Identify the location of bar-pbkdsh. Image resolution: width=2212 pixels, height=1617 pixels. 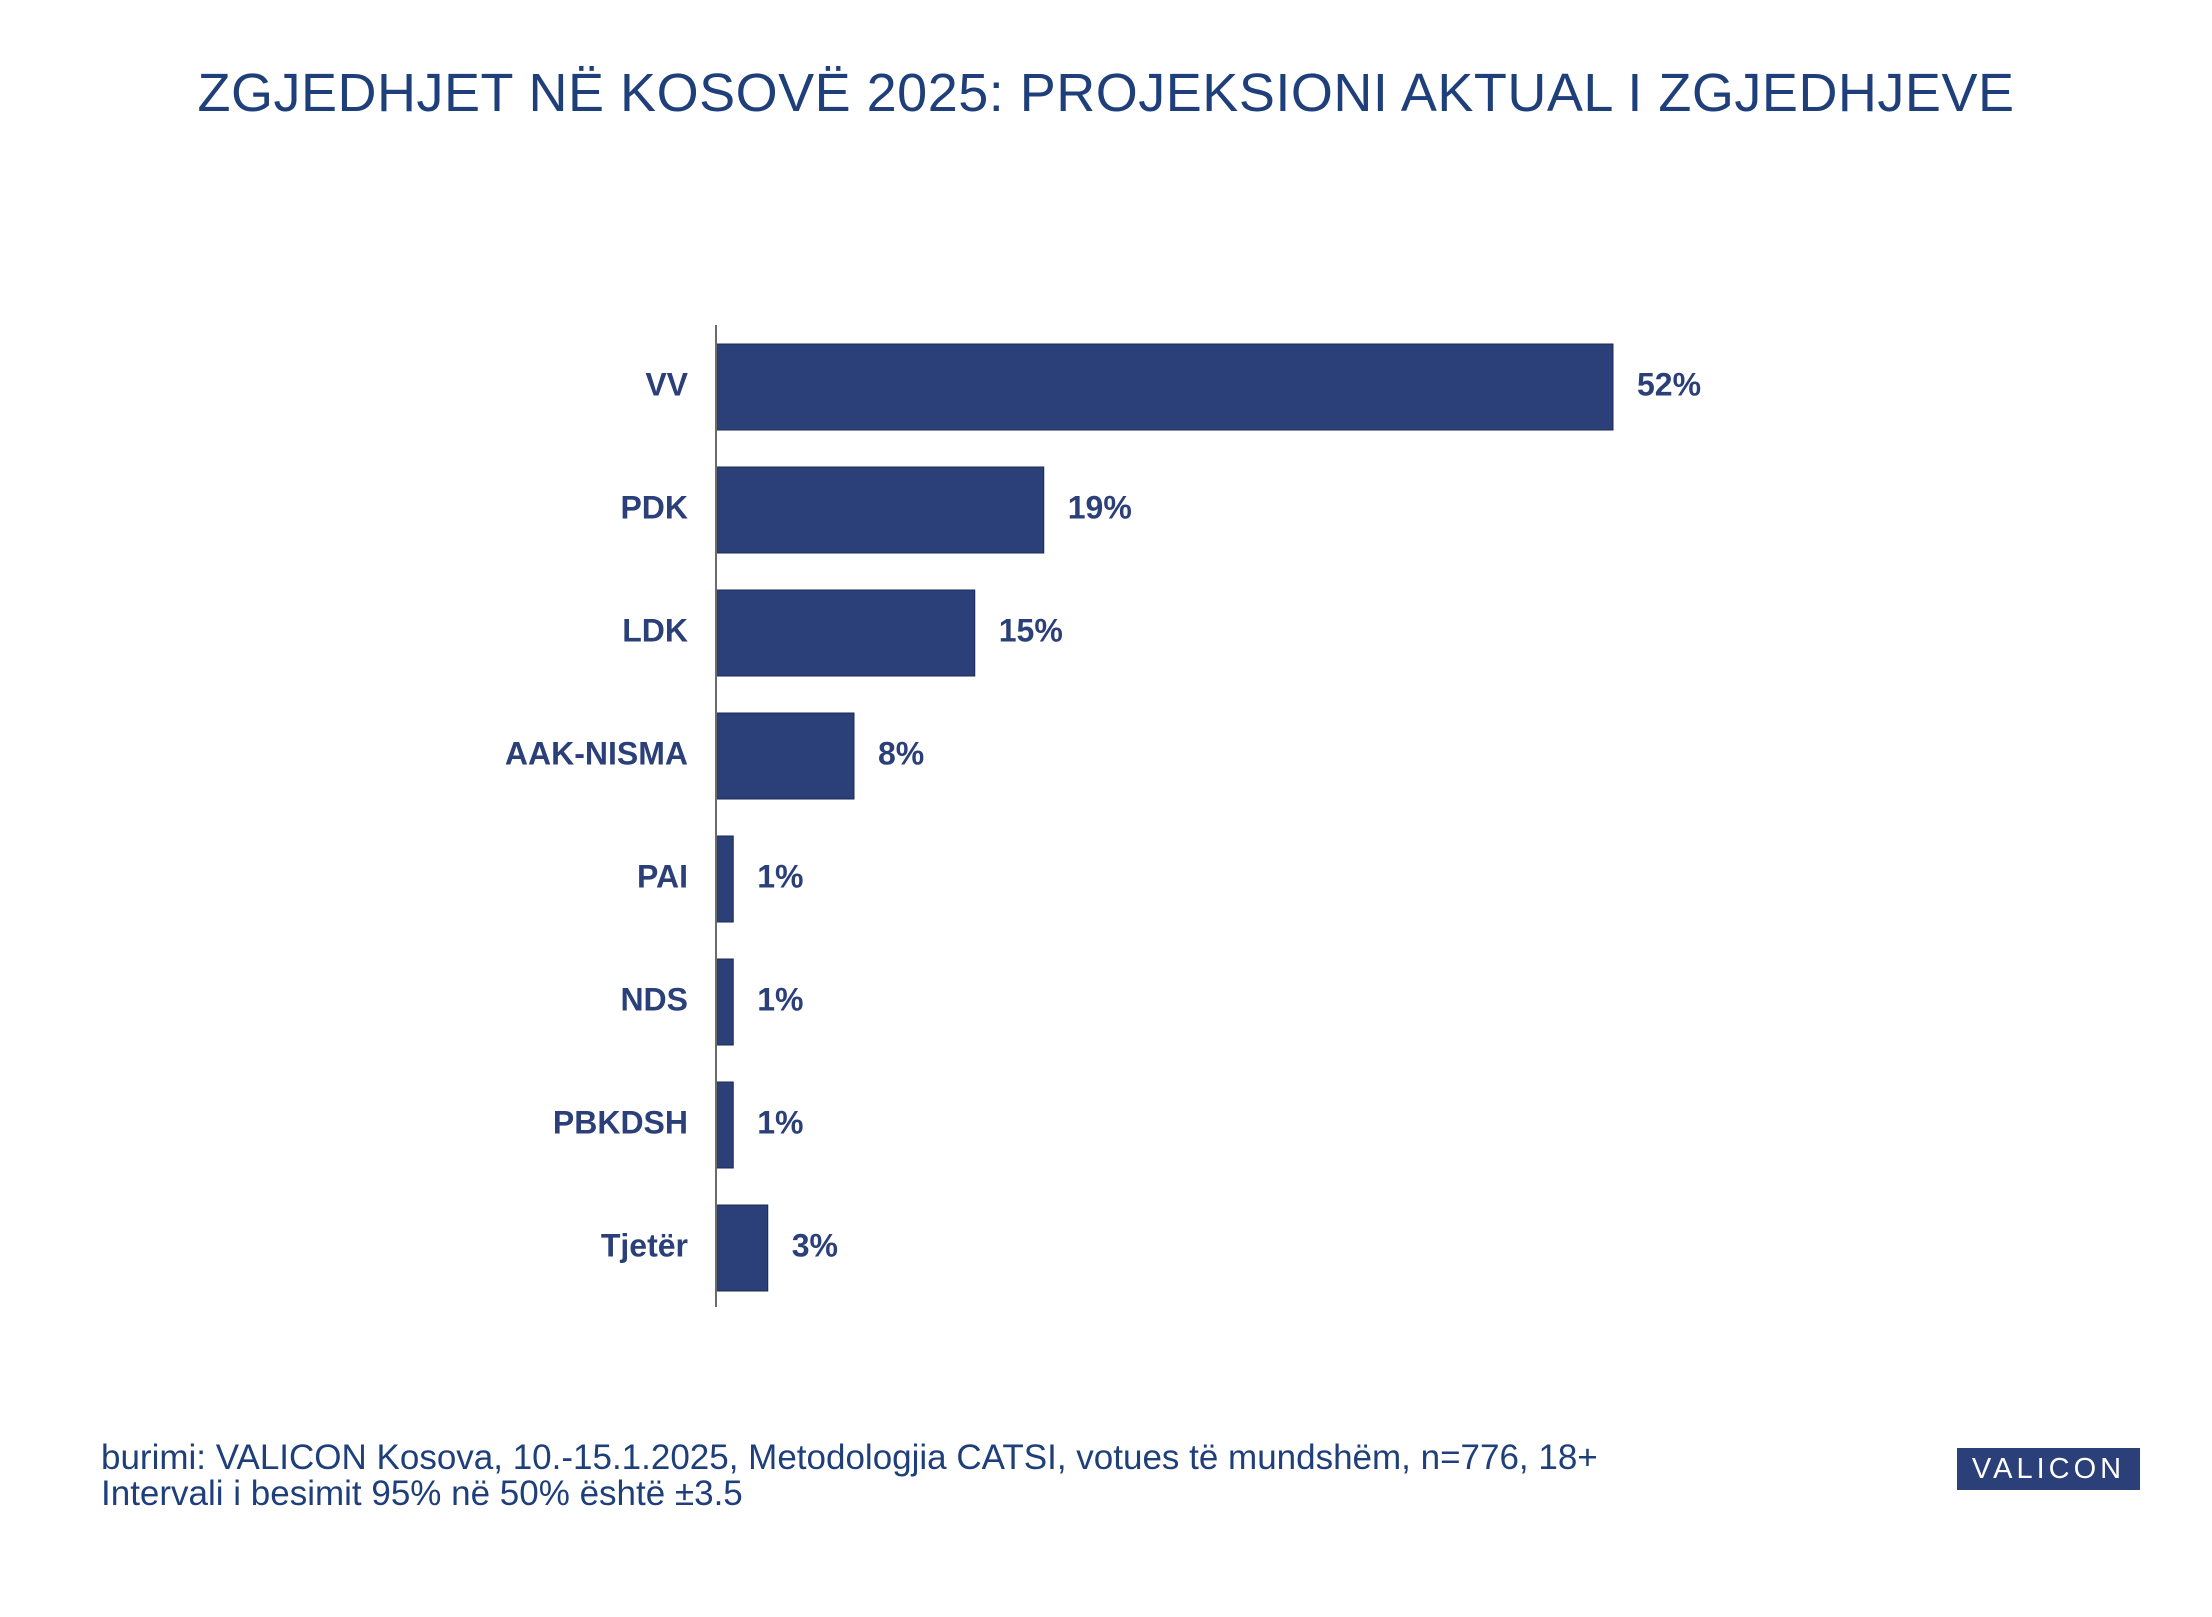
(724, 1125).